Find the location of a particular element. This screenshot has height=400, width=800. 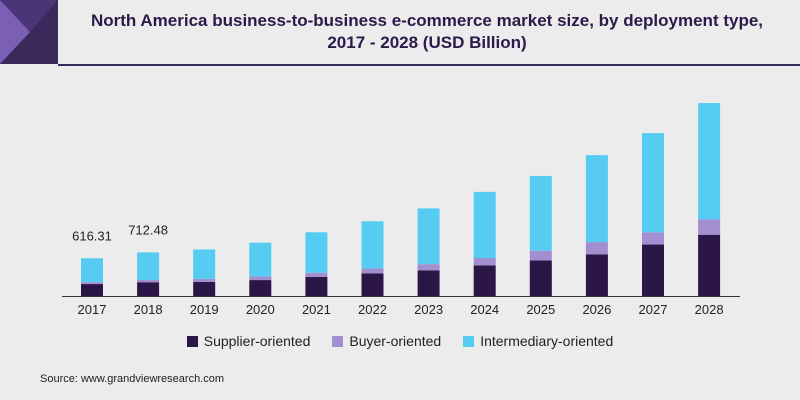

x-tick-label-2017: 2017 is located at coordinates (92, 309).